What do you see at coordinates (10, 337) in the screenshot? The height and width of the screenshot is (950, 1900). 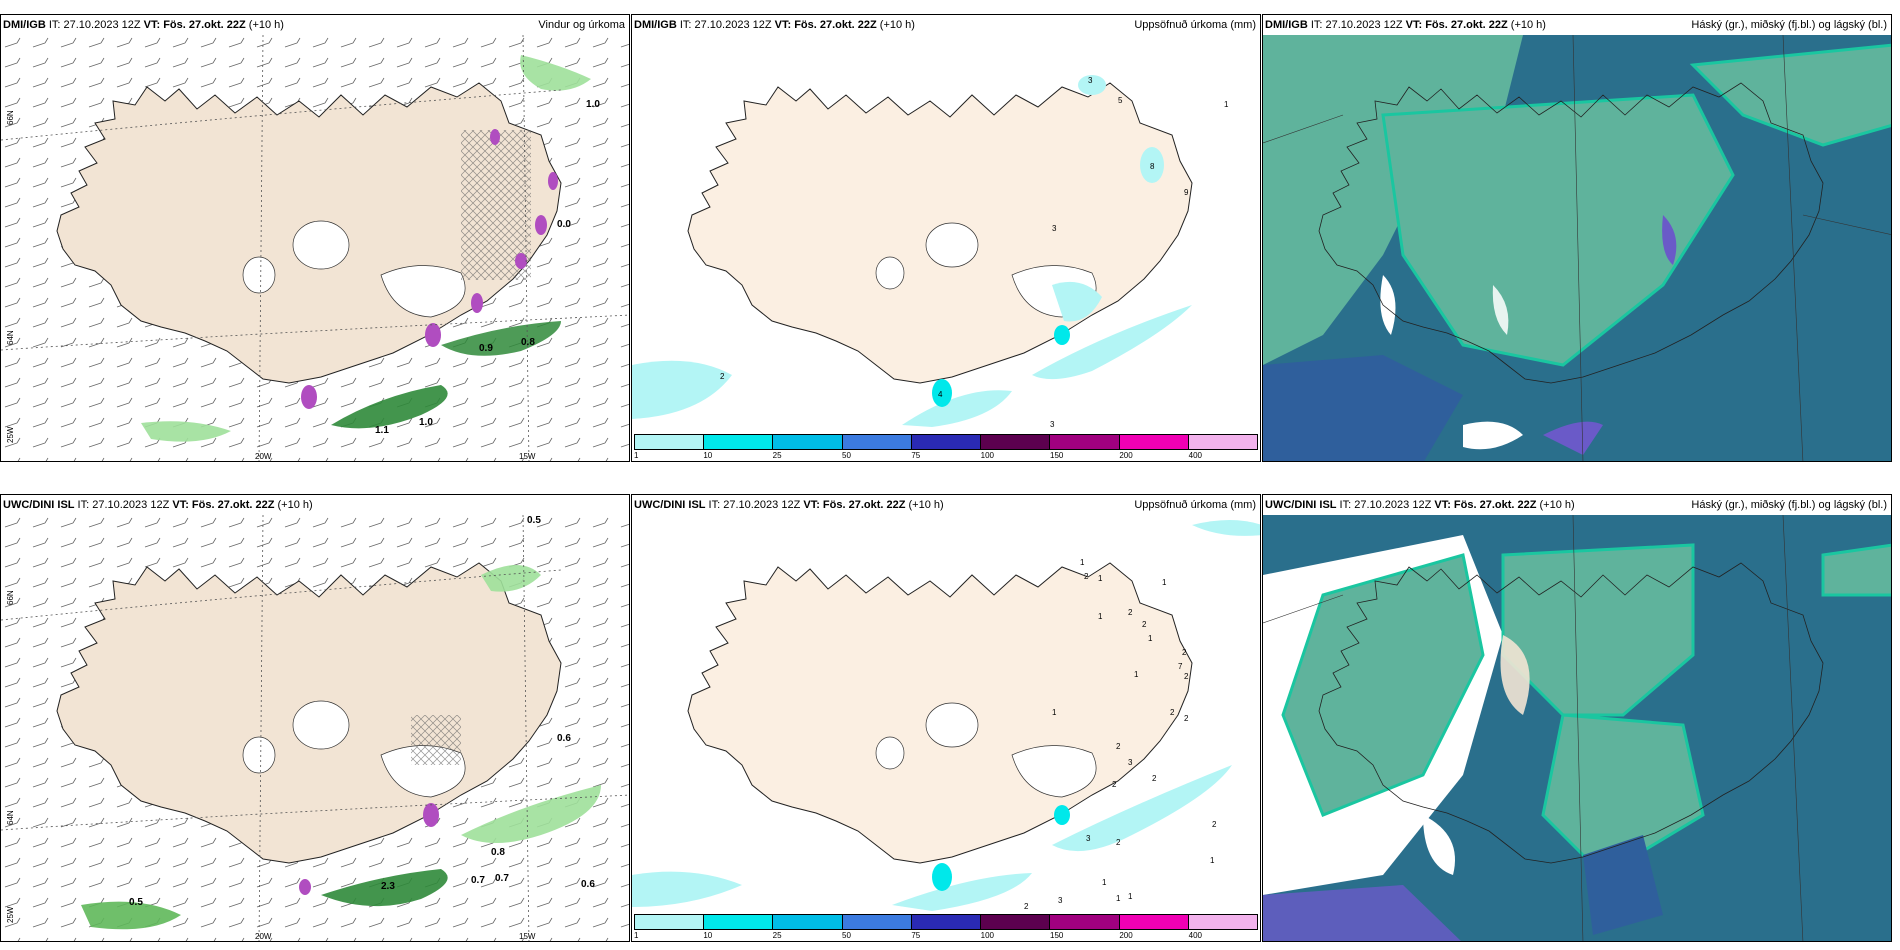 I see `lat-label: 64N` at bounding box center [10, 337].